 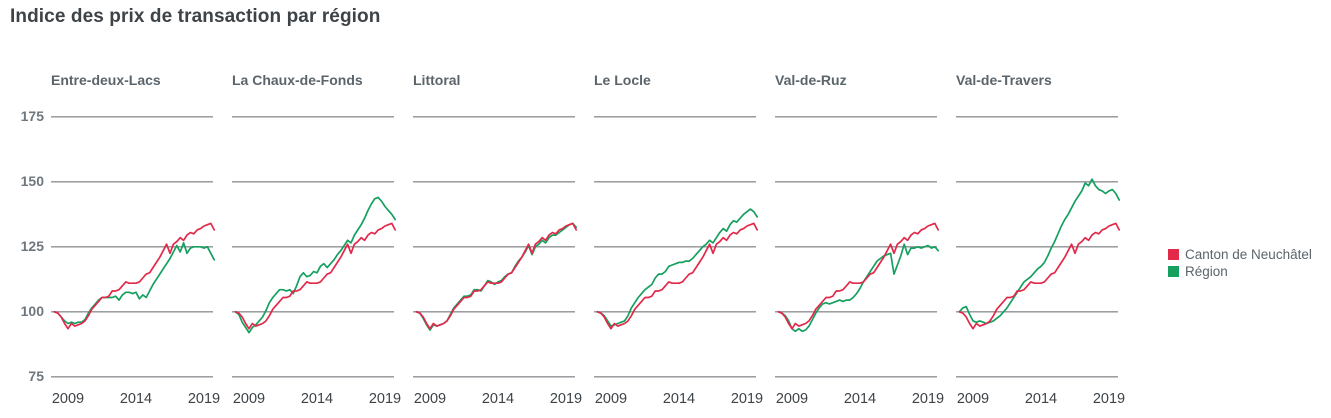 I want to click on panel-title-val-de-ruz: Val-de-Ruz, so click(x=811, y=80).